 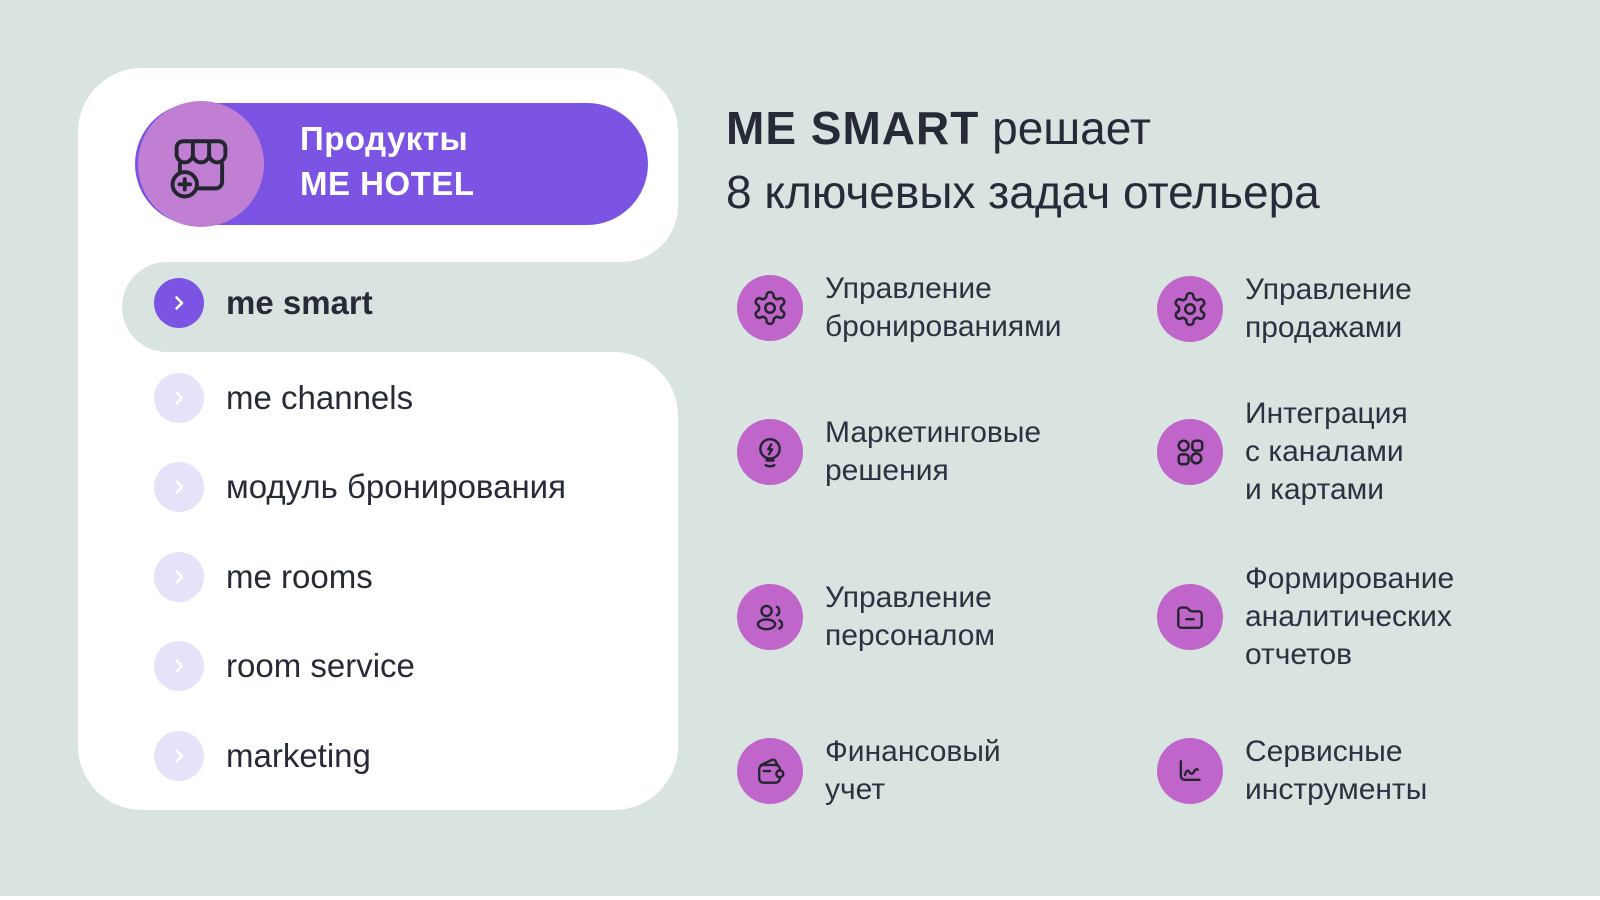 What do you see at coordinates (298, 755) in the screenshot?
I see `sidebar-item-label: marketing` at bounding box center [298, 755].